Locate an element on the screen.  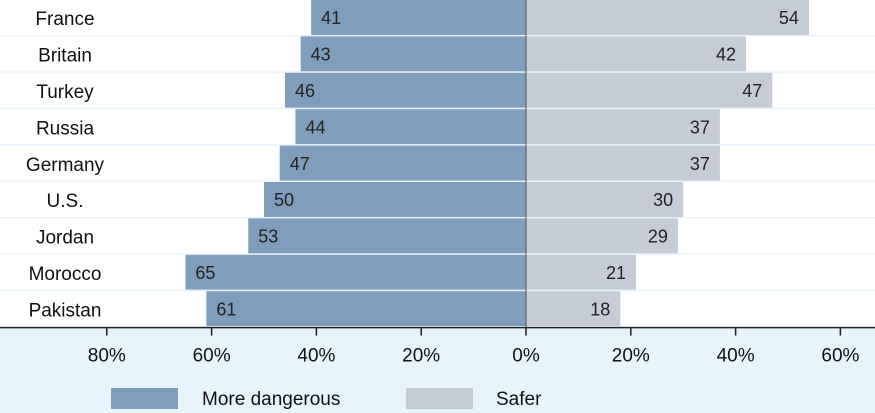
category-label: Pakistan is located at coordinates (65, 310).